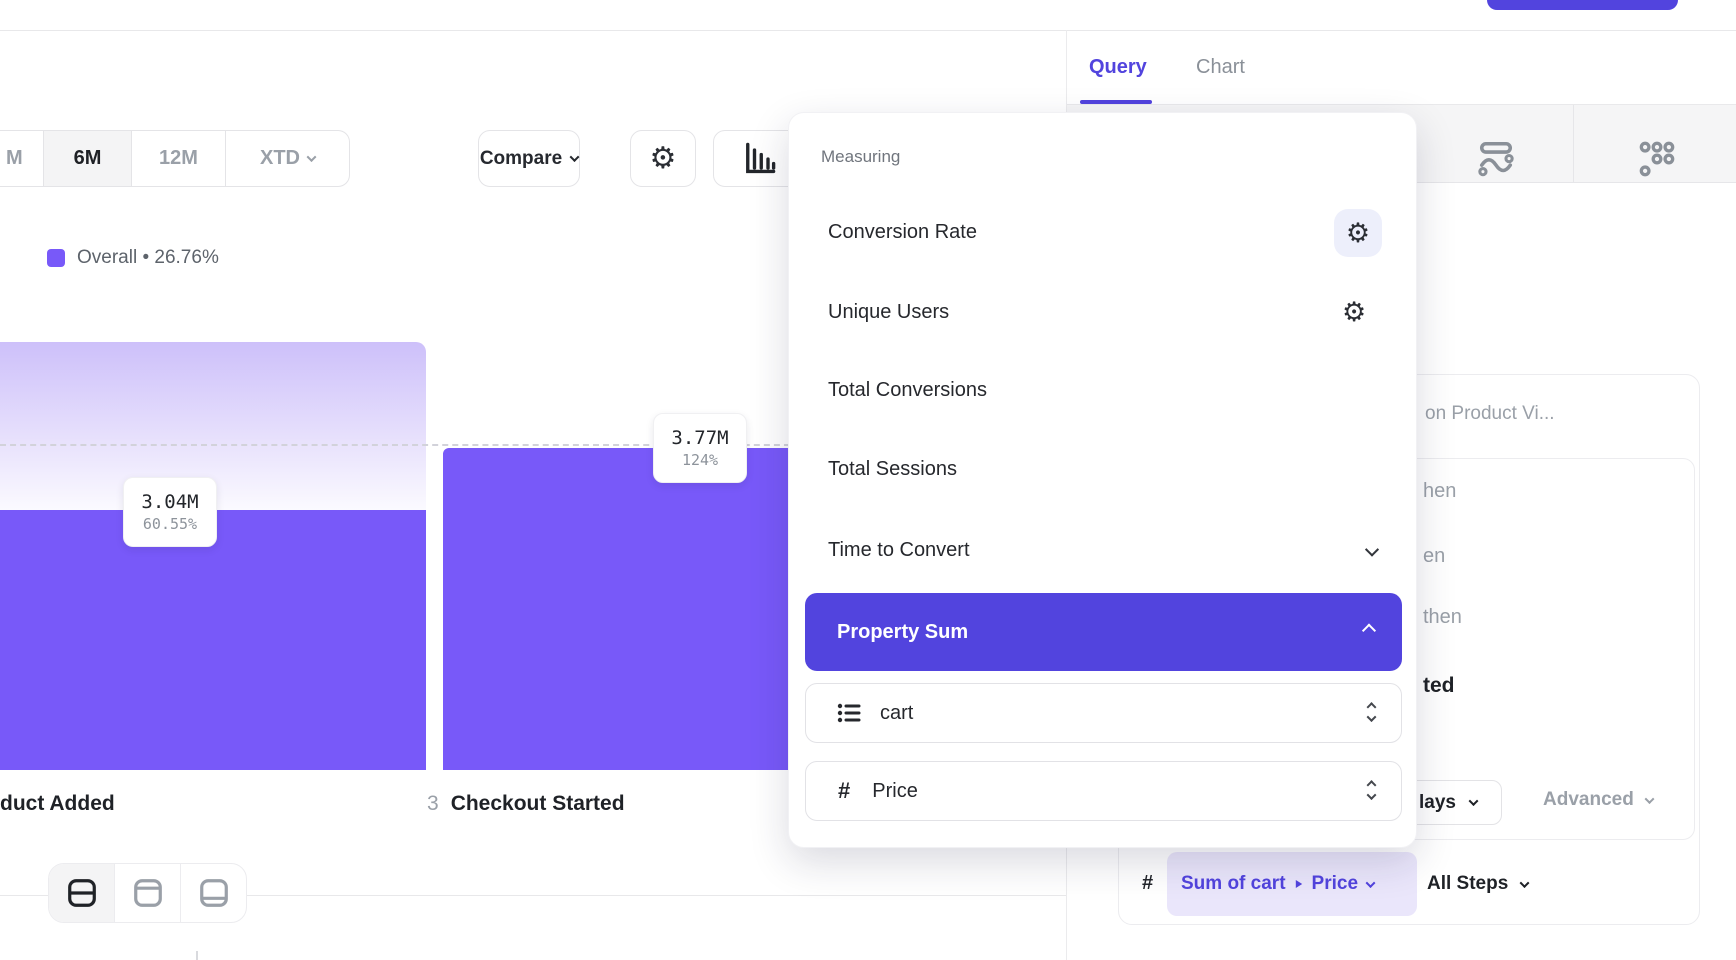  Describe the element at coordinates (213, 640) in the screenshot. I see `funnel-bar-product-added` at that location.